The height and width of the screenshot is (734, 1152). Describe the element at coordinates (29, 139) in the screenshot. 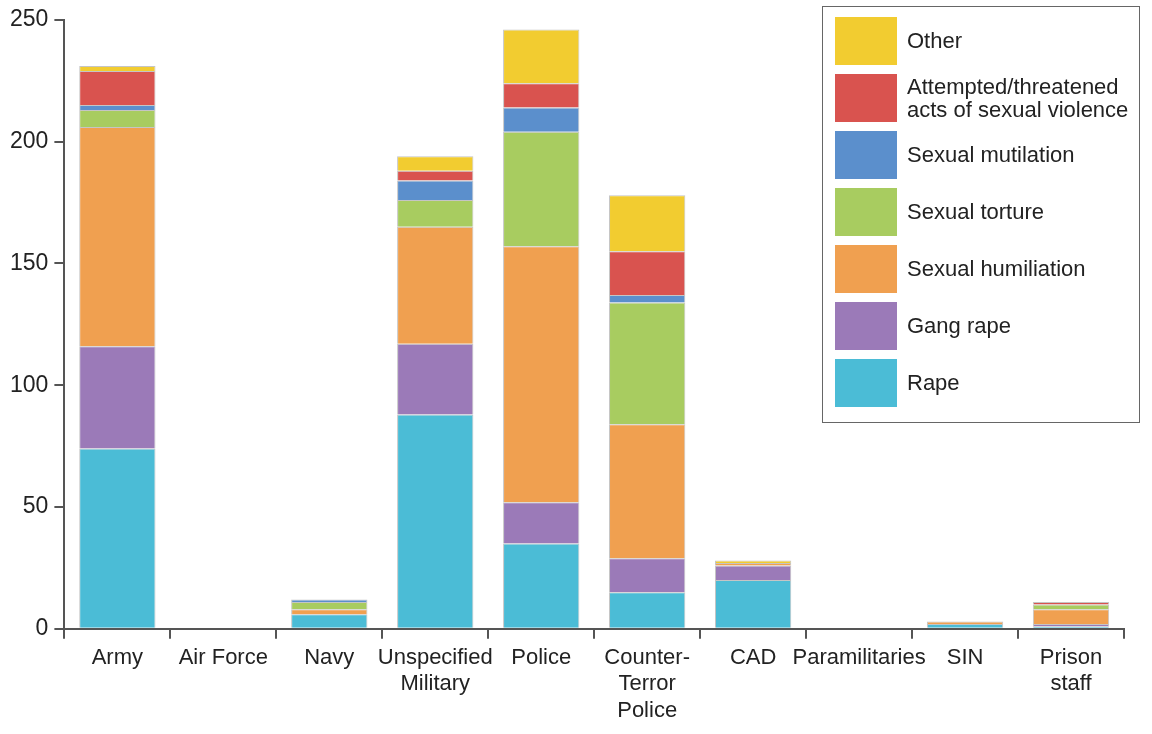

I see `y-tick-label: 200` at that location.